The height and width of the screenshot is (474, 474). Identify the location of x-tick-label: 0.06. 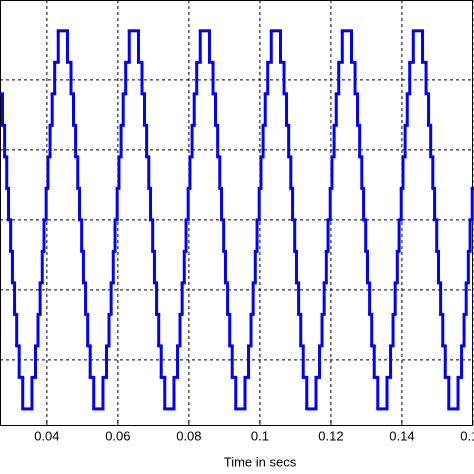
(117, 435).